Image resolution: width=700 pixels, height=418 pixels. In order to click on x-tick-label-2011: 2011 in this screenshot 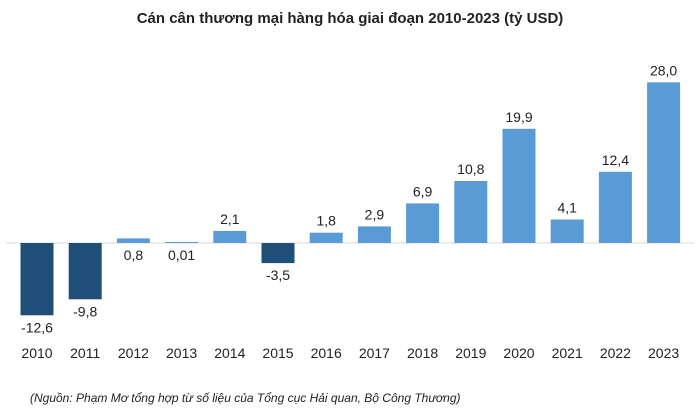, I will do `click(85, 353)`.